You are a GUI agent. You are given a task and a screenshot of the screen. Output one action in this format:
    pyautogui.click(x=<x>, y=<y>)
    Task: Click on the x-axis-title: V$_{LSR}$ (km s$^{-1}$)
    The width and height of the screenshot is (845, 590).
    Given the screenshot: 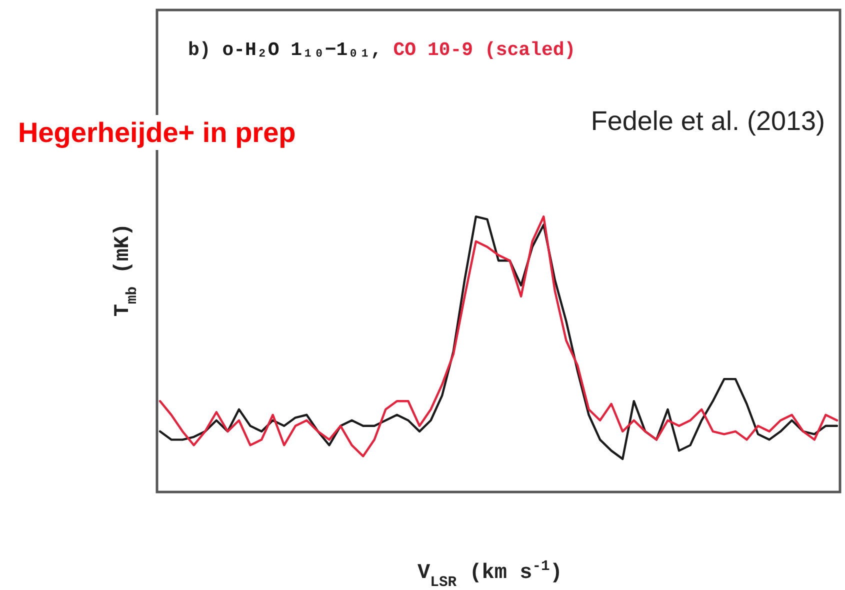 What is the action you would take?
    pyautogui.click(x=490, y=574)
    